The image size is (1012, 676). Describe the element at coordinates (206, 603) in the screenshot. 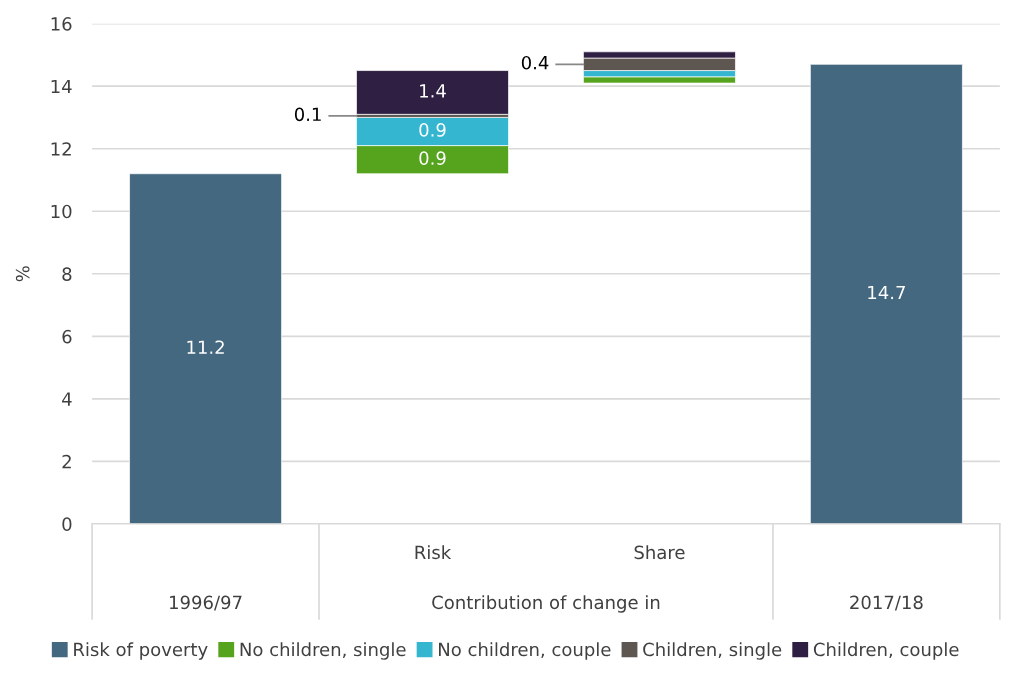

I see `x-tick-label: 1996/97` at that location.